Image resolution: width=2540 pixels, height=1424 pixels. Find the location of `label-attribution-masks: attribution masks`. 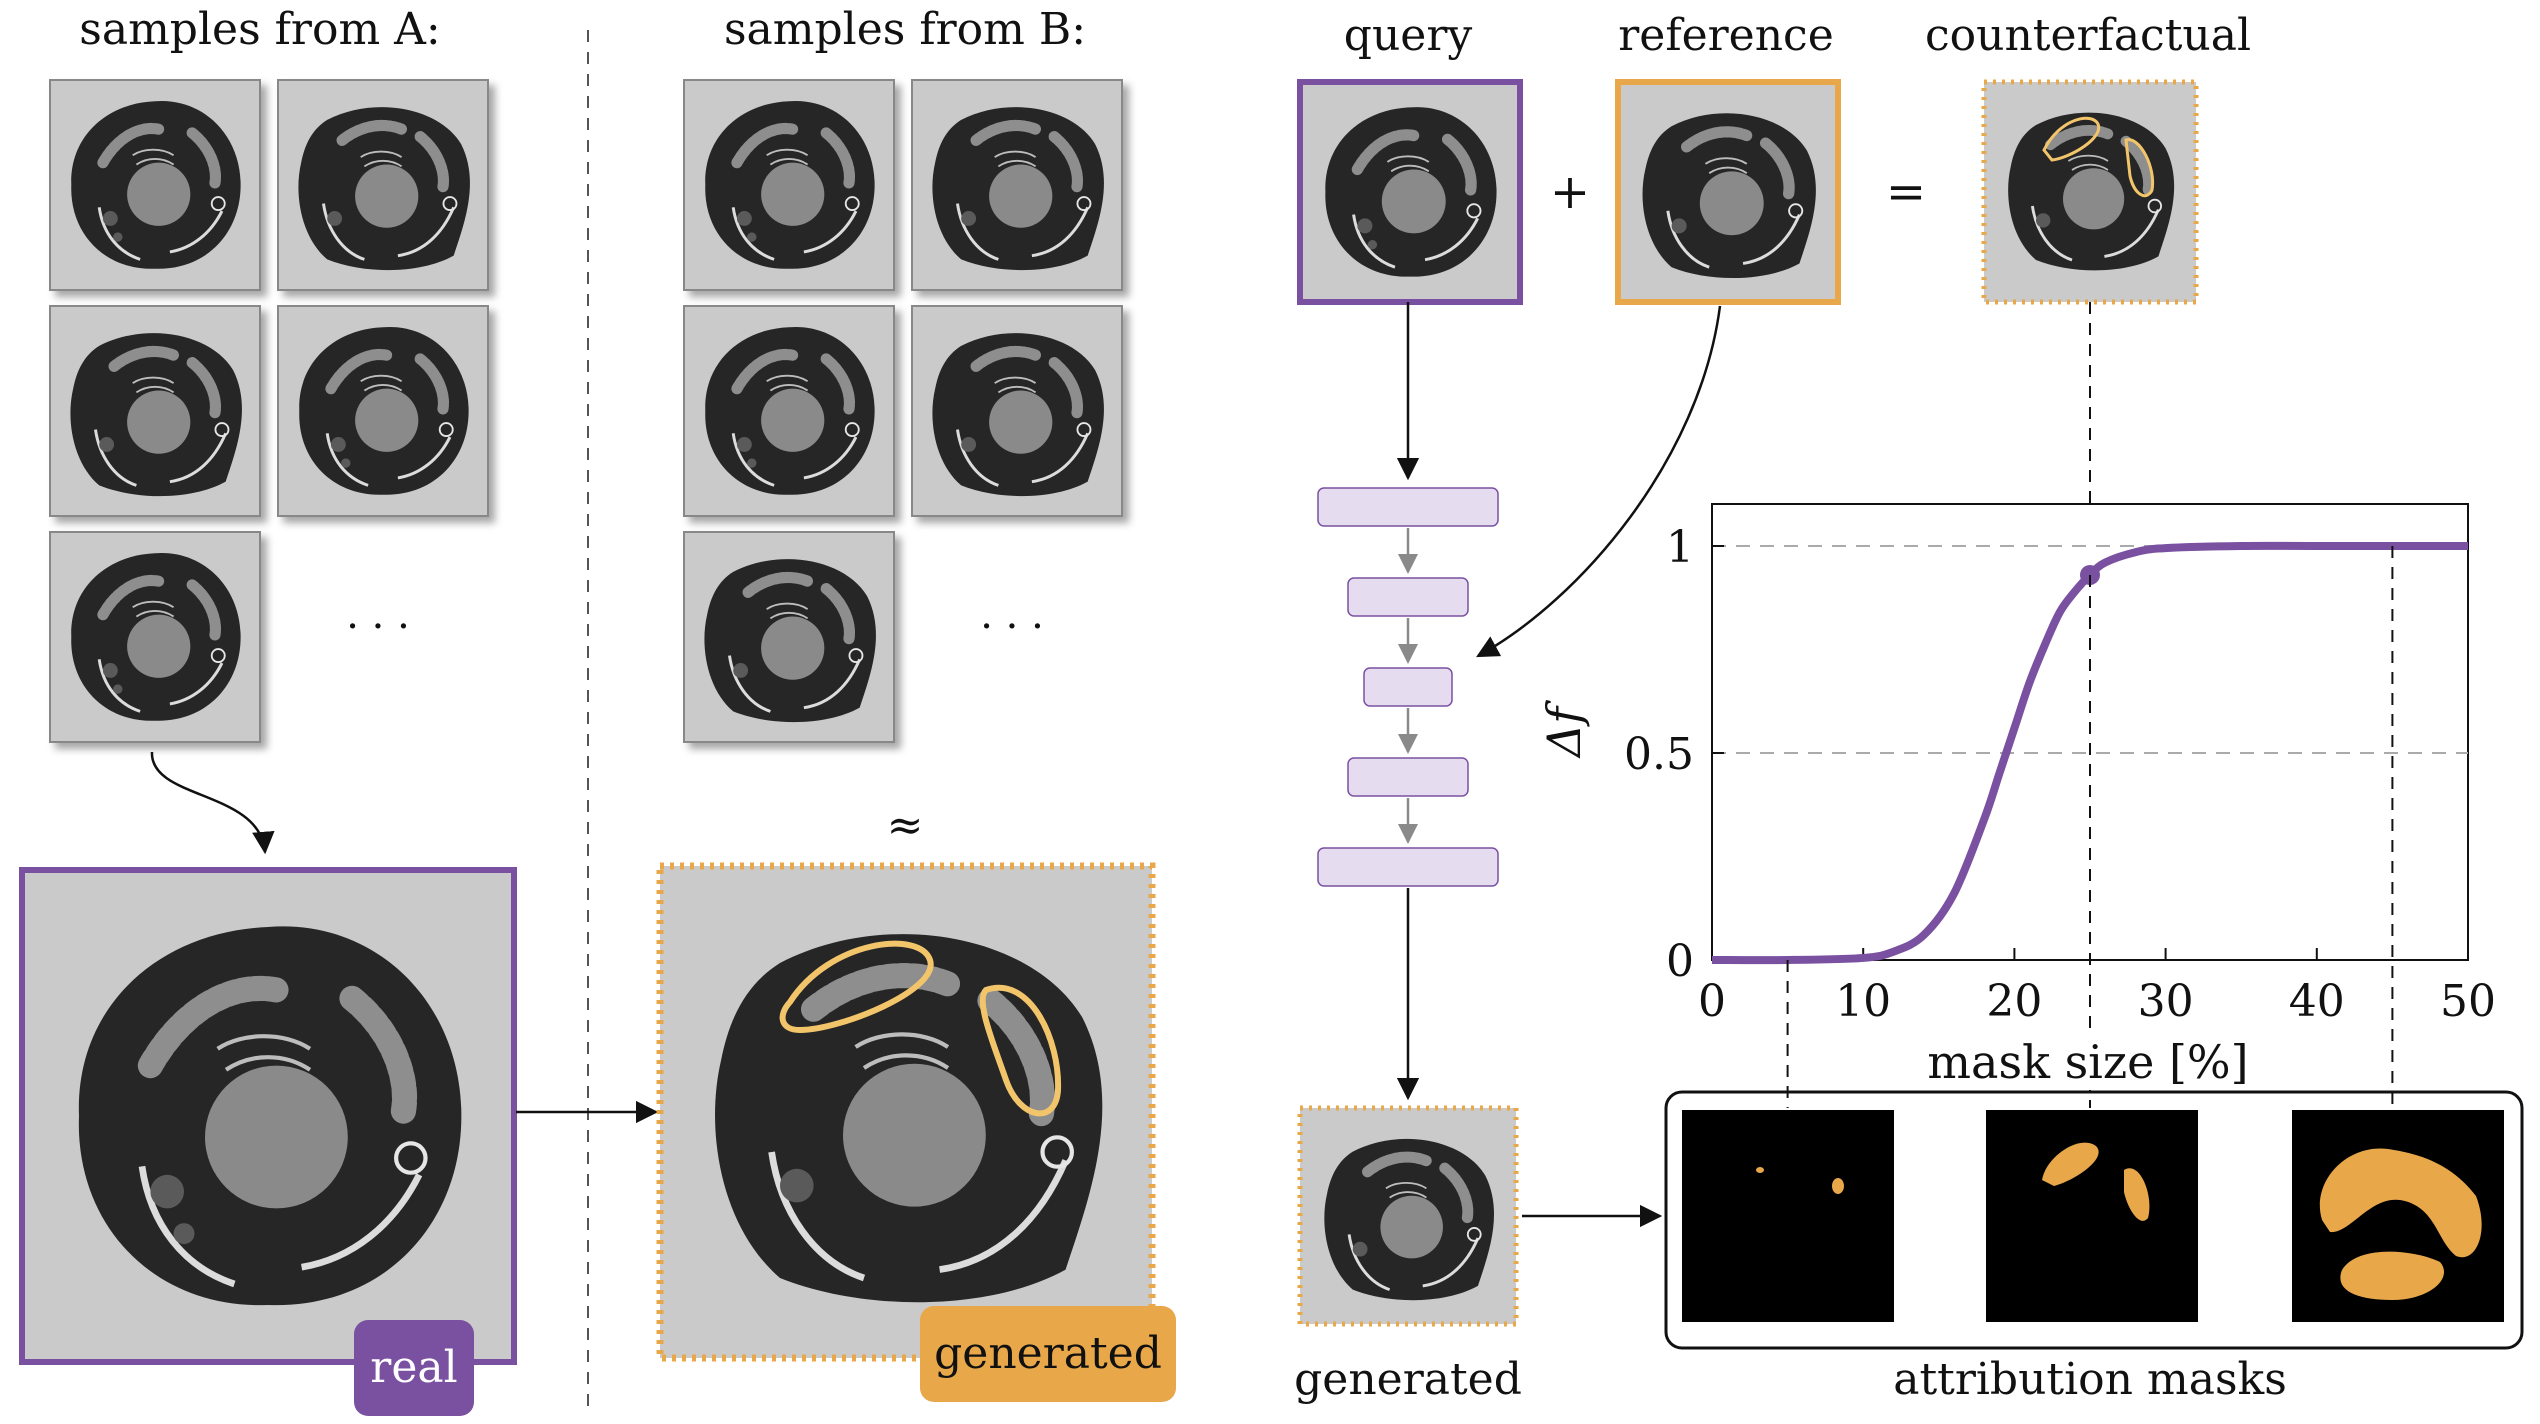

label-attribution-masks: attribution masks is located at coordinates (2090, 1379).